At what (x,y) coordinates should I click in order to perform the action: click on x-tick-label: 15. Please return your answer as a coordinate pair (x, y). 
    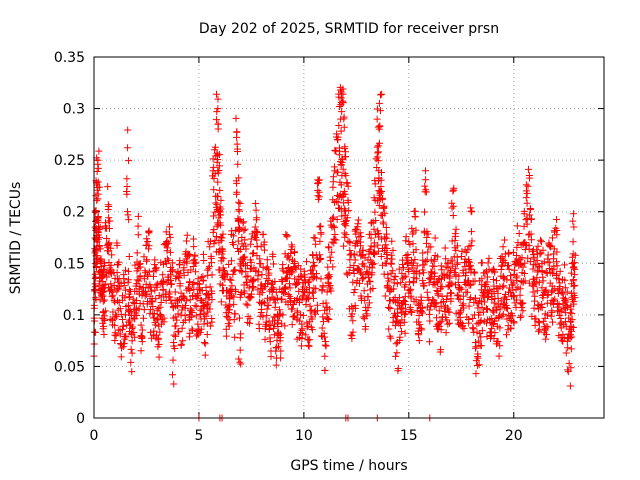
    Looking at the image, I should click on (409, 436).